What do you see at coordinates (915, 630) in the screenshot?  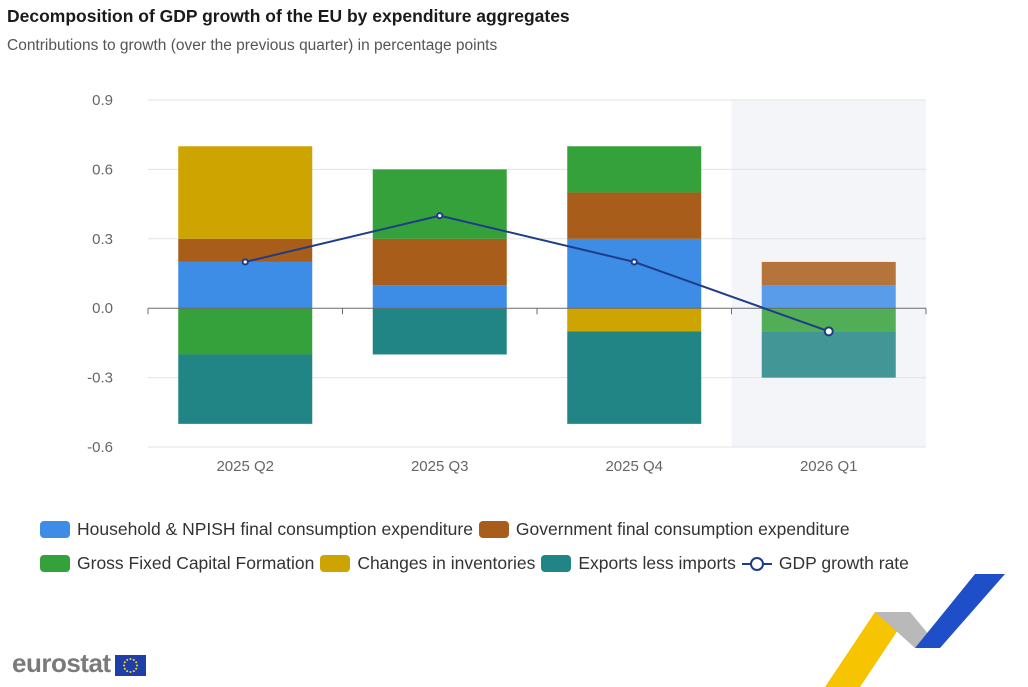 I see `decorative-ribbon-graphic` at bounding box center [915, 630].